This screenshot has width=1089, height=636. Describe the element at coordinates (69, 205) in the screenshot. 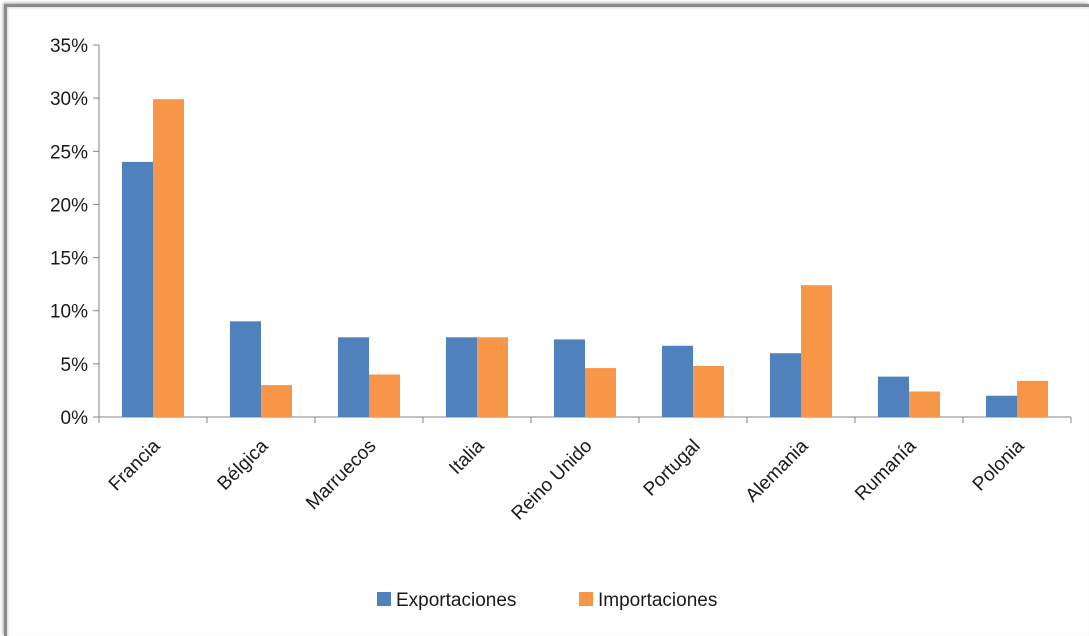

I see `y-tick-label: 20%` at that location.